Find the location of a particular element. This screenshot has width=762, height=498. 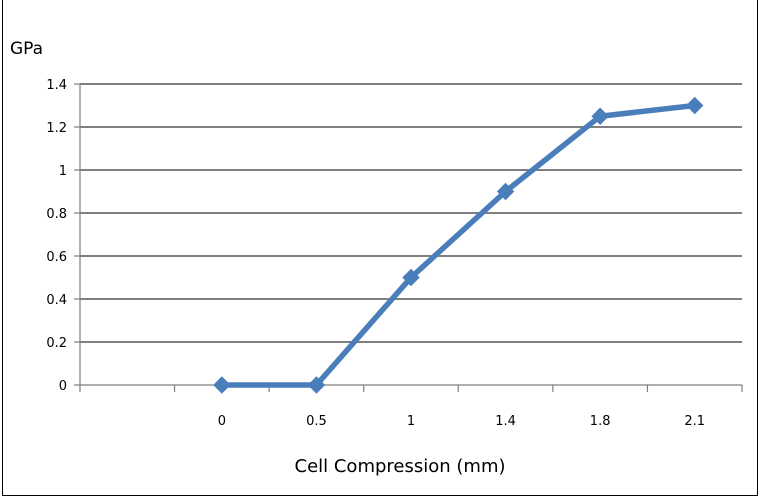

y-tick-label: 0.2 is located at coordinates (56, 343).